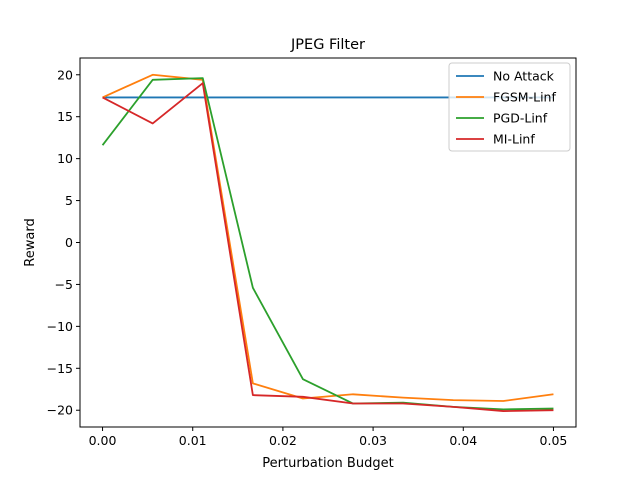  I want to click on x-tick-label: 0.04, so click(463, 440).